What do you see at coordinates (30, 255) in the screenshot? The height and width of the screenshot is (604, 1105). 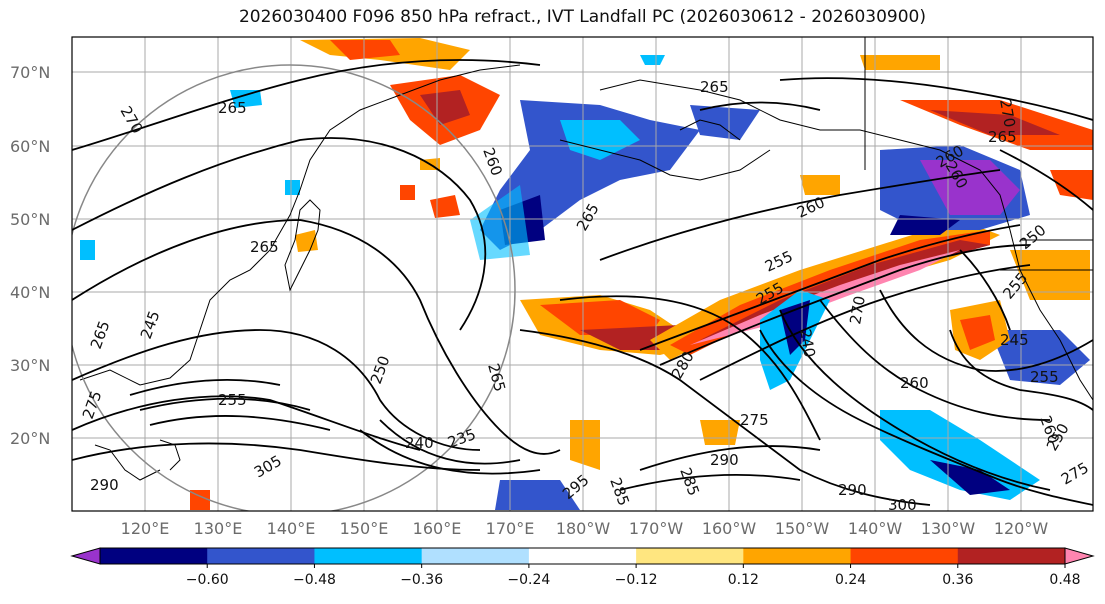 I see `latitude-labels: 70°N 60°N 50°N 40°N 30°N 20°N` at bounding box center [30, 255].